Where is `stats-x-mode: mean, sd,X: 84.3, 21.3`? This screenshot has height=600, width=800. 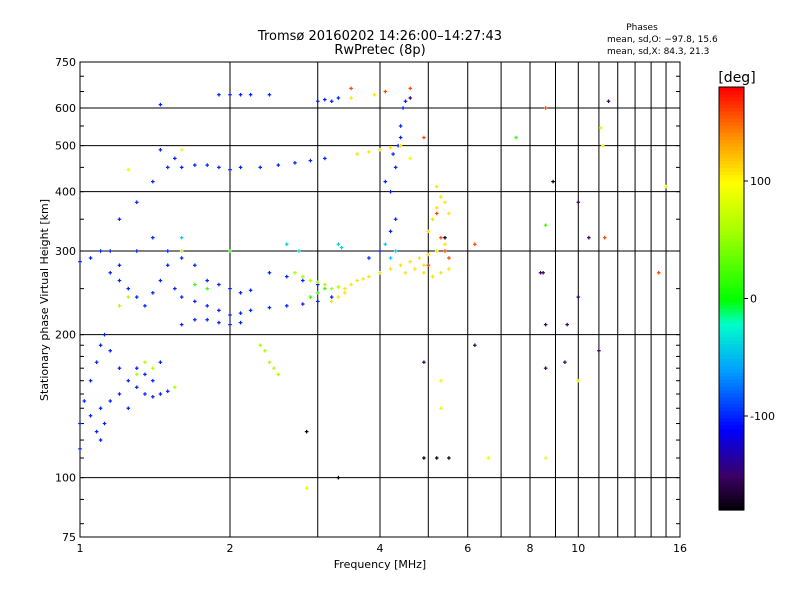 stats-x-mode: mean, sd,X: 84.3, 21.3 is located at coordinates (658, 52).